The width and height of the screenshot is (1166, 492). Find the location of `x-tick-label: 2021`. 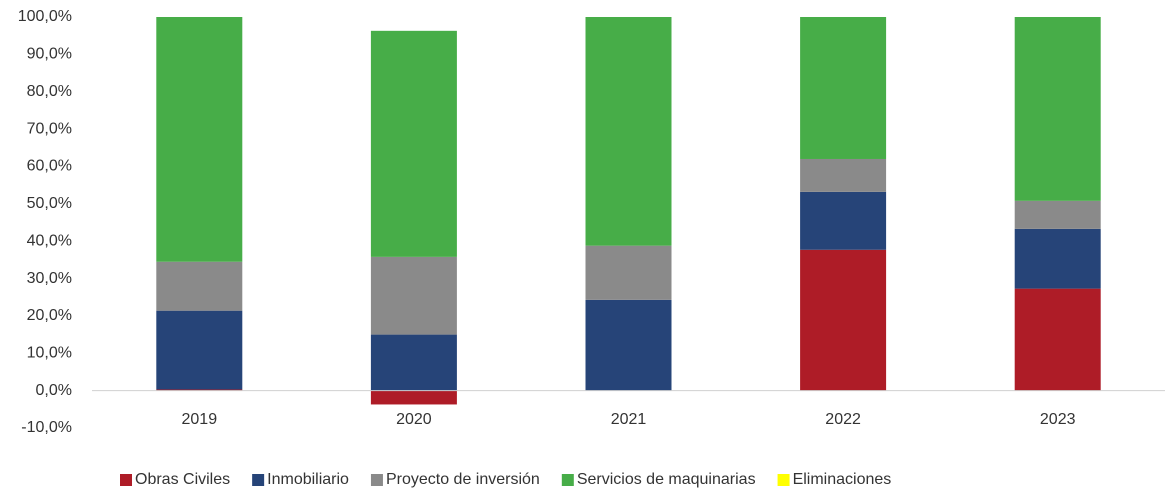

x-tick-label: 2021 is located at coordinates (629, 419).